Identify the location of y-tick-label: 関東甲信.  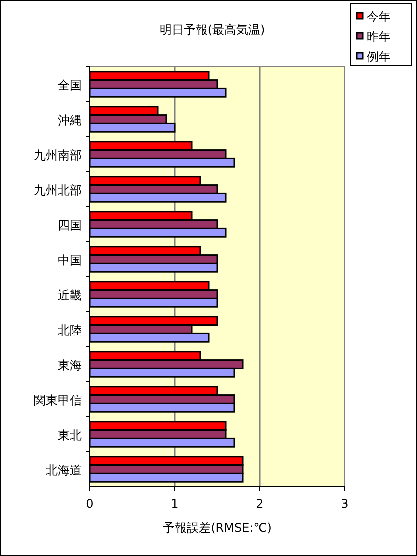
(58, 401).